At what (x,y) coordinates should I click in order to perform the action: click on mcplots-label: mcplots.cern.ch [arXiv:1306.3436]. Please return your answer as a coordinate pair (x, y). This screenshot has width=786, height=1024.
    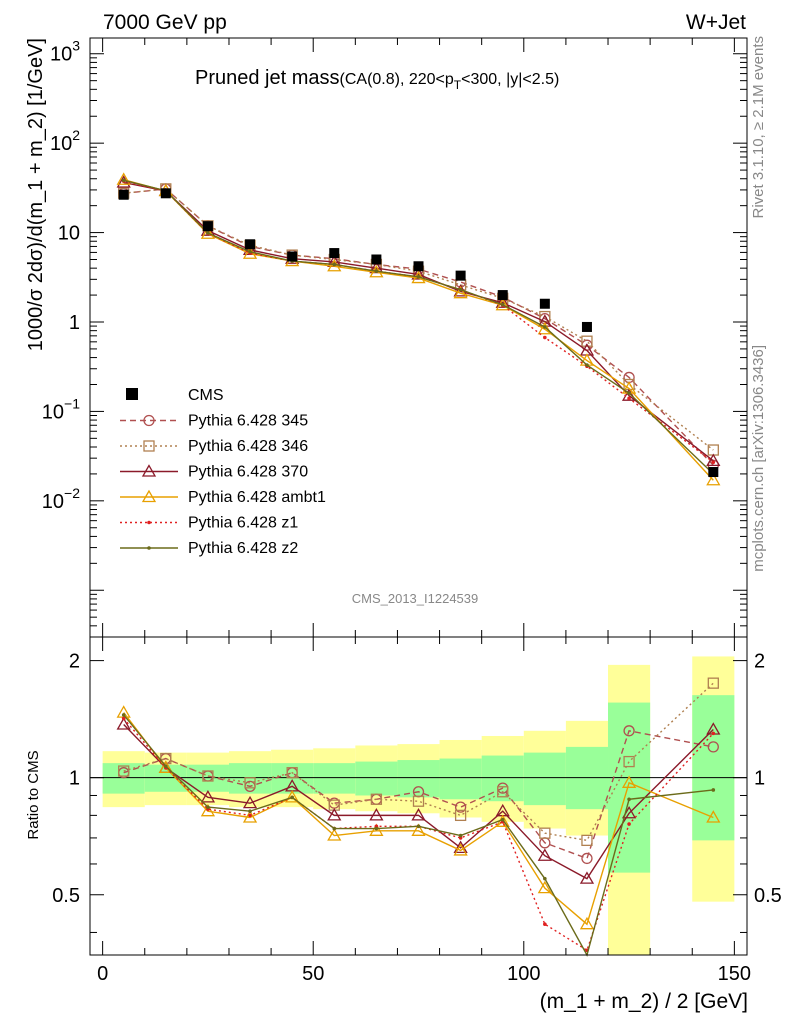
    Looking at the image, I should click on (758, 458).